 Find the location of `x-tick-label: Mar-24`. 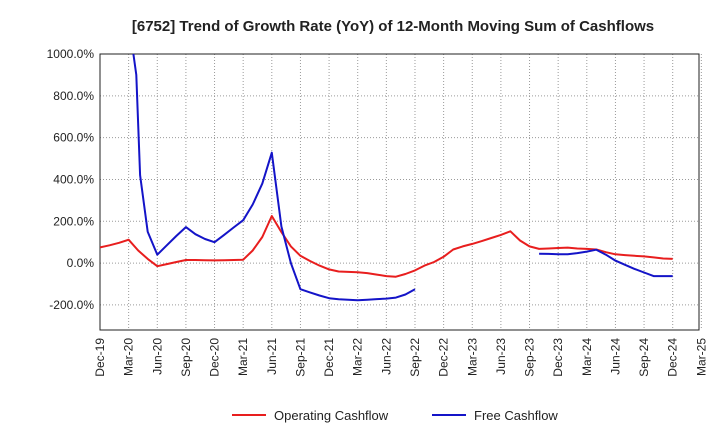

x-tick-label: Mar-24 is located at coordinates (587, 357).